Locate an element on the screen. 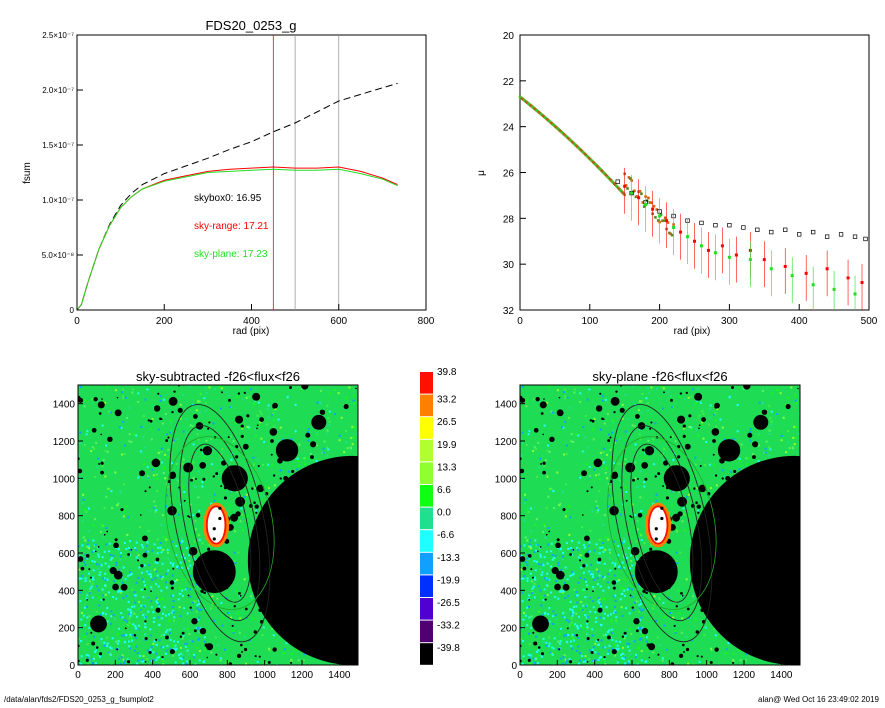 The image size is (885, 708). star-mask is located at coordinates (676, 478).